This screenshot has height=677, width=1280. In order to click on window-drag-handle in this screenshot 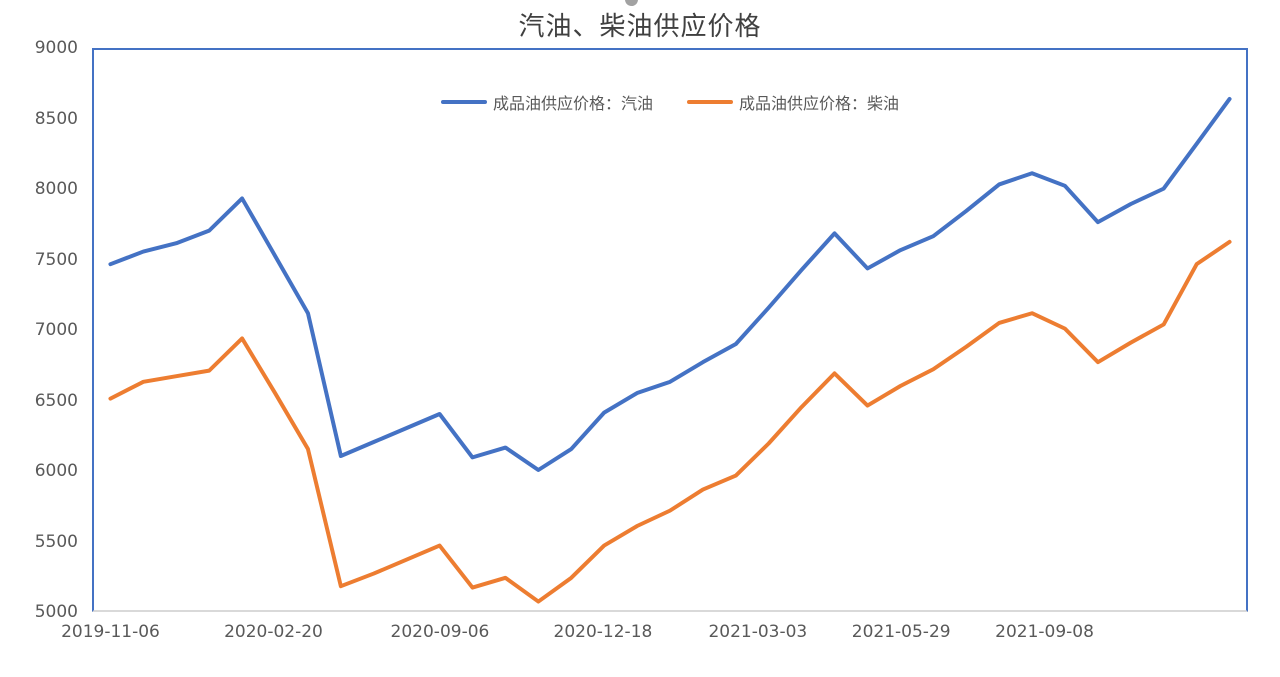, I will do `click(631, 3)`.